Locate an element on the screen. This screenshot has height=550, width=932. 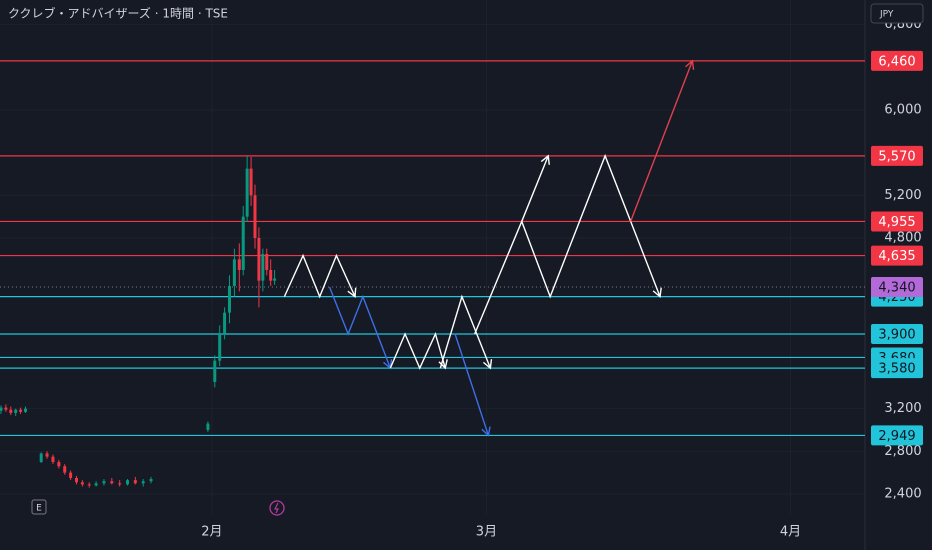
y-tick-label: 6,000 is located at coordinates (902, 109).